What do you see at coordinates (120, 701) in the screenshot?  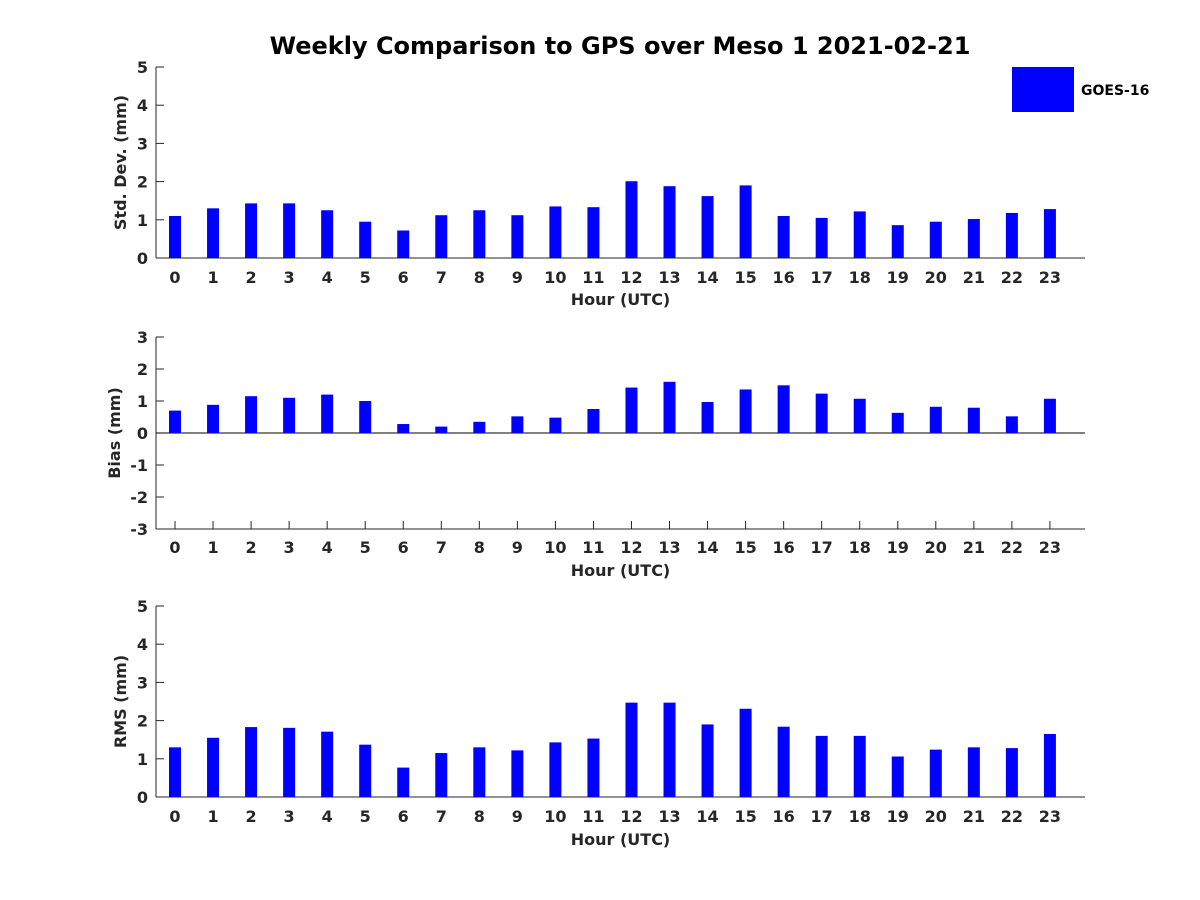 I see `y-axis-label: RMS (mm)` at bounding box center [120, 701].